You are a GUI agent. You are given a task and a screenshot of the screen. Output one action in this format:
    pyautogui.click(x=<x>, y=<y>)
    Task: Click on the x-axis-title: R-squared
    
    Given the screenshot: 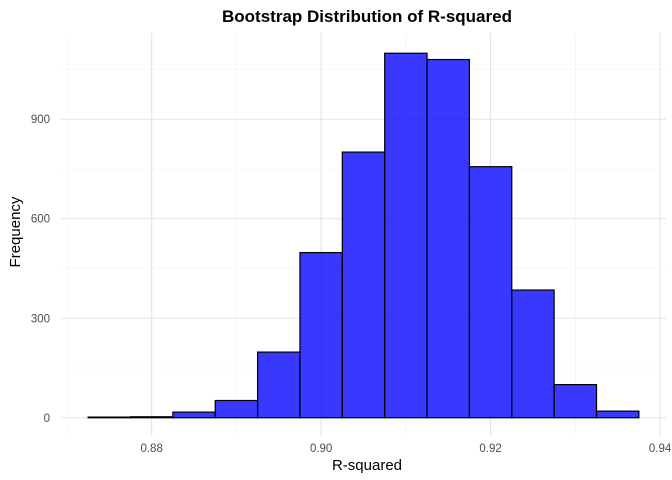 What is the action you would take?
    pyautogui.click(x=367, y=465)
    